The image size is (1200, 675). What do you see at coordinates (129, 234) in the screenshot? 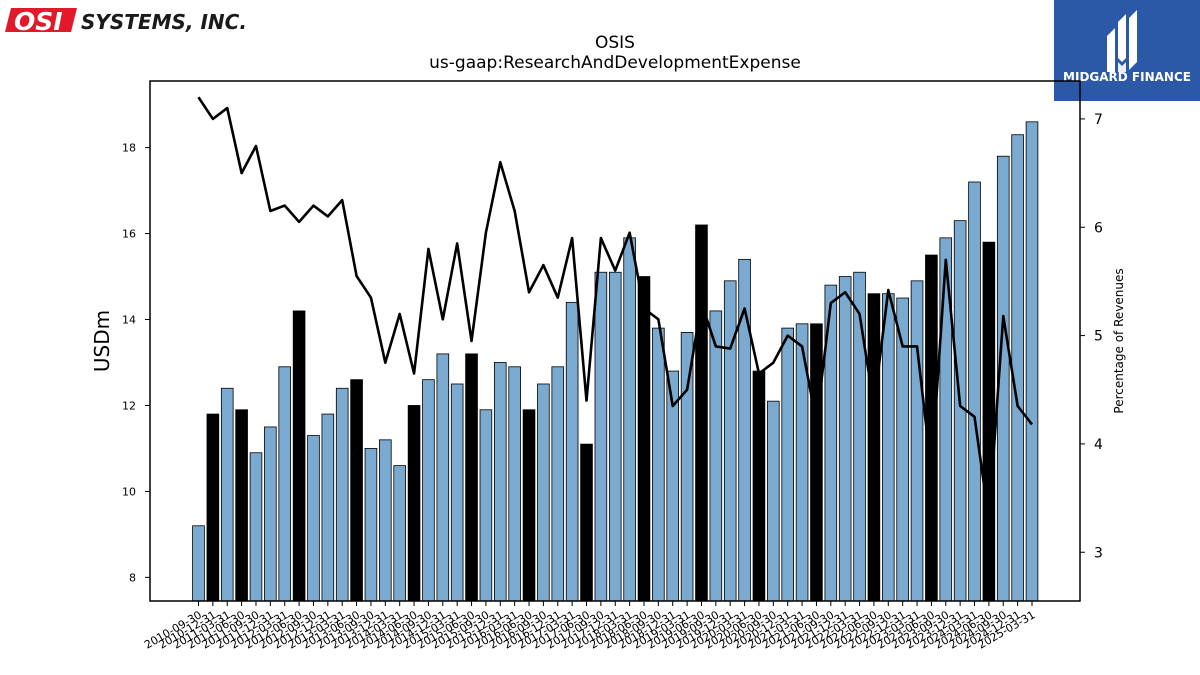
I see `y-tick-label: 16` at bounding box center [129, 234].